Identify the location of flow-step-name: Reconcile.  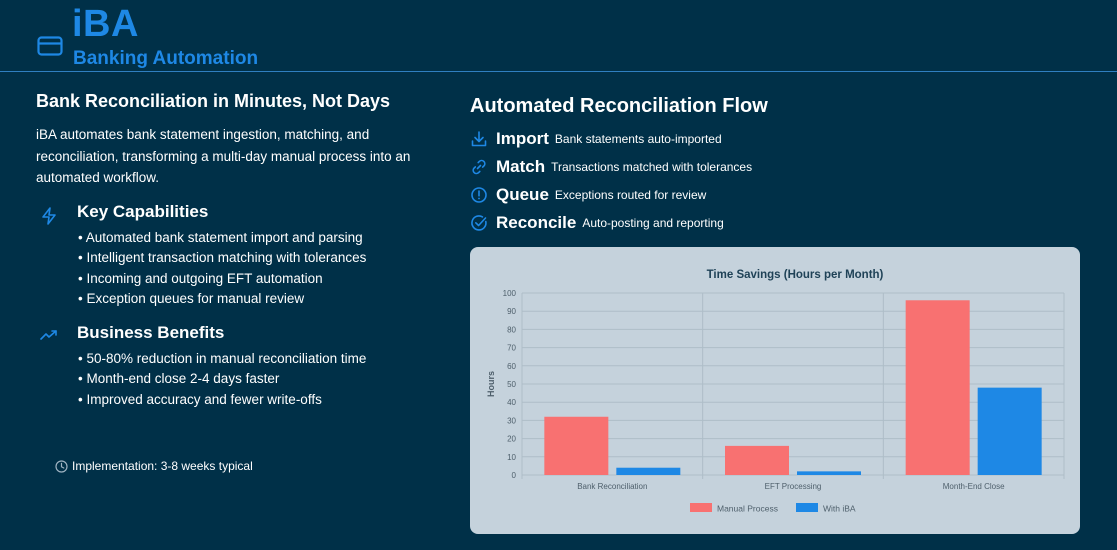
(536, 222).